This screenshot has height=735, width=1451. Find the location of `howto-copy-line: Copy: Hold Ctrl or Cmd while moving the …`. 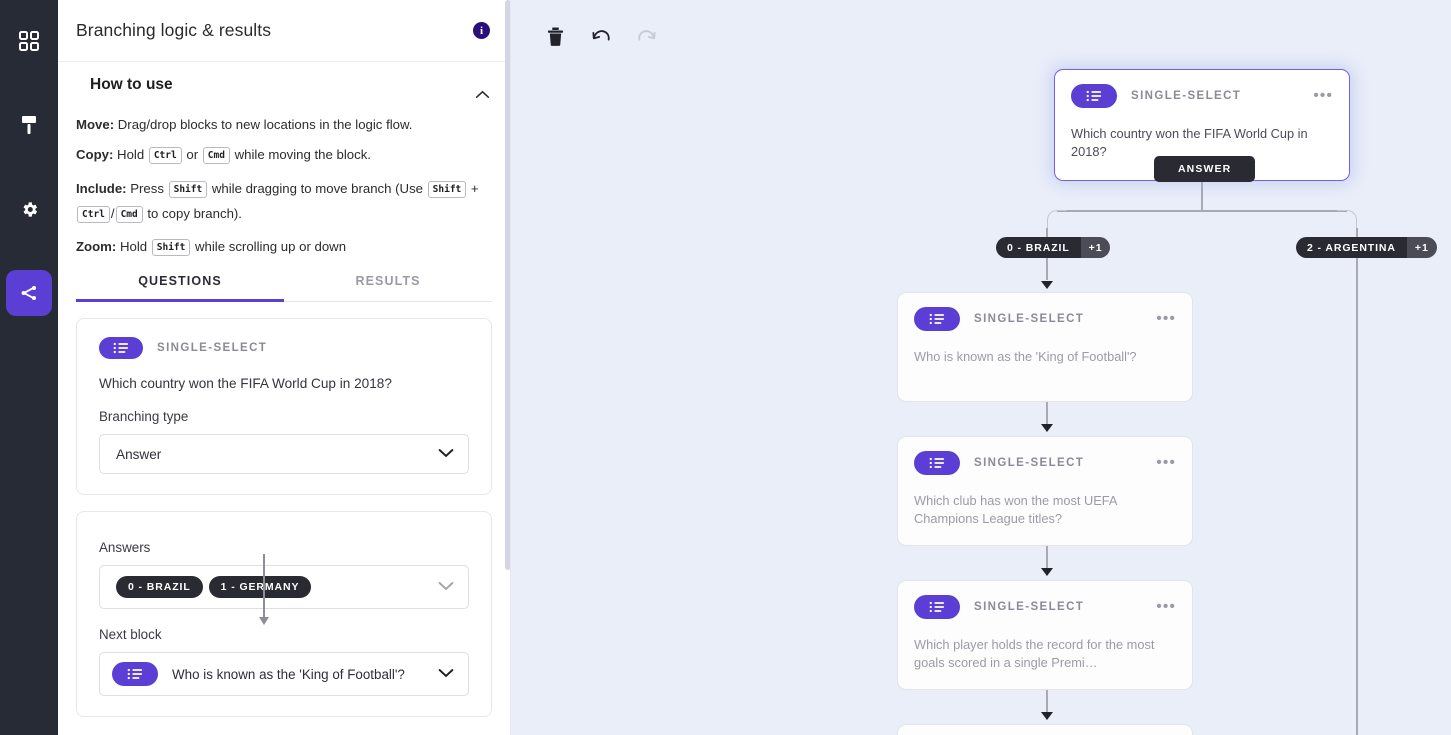

howto-copy-line: Copy: Hold Ctrl or Cmd while moving the … is located at coordinates (284, 155).